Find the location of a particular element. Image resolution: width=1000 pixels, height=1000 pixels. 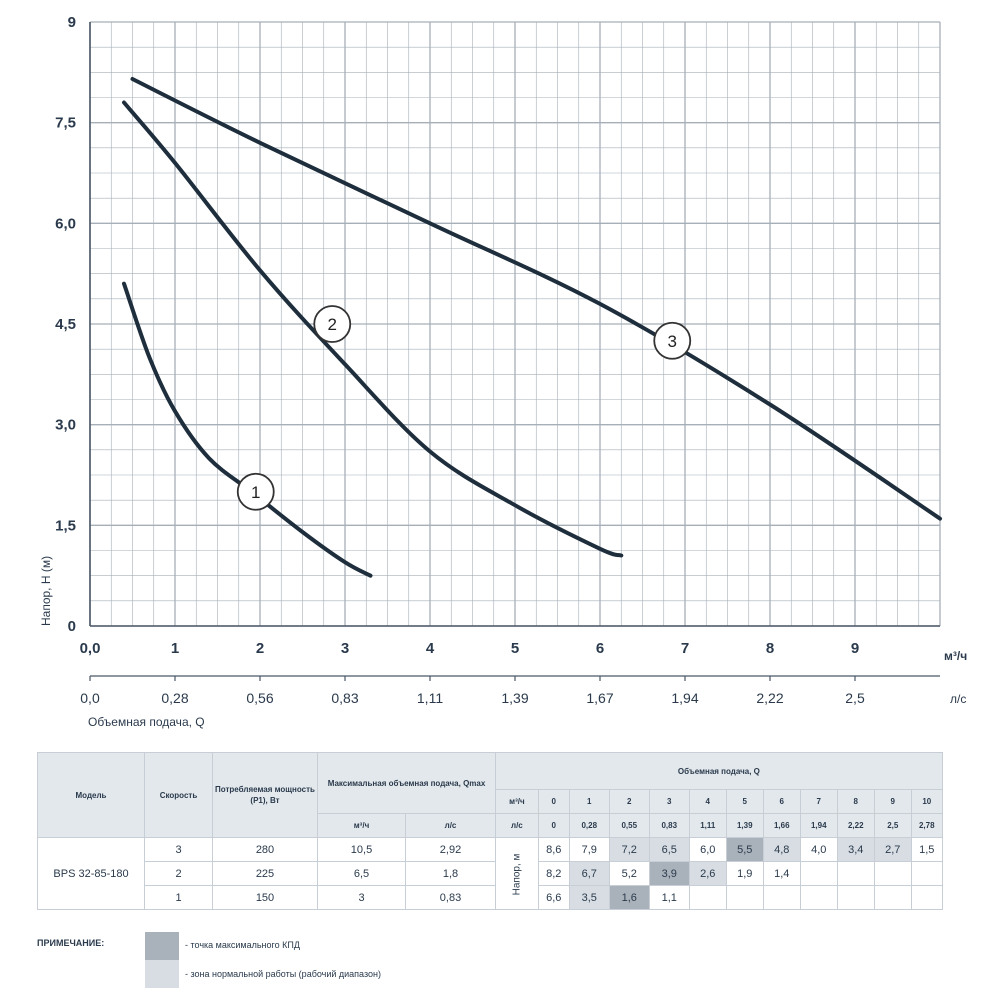

header-q-m3h: 8 is located at coordinates (855, 801).